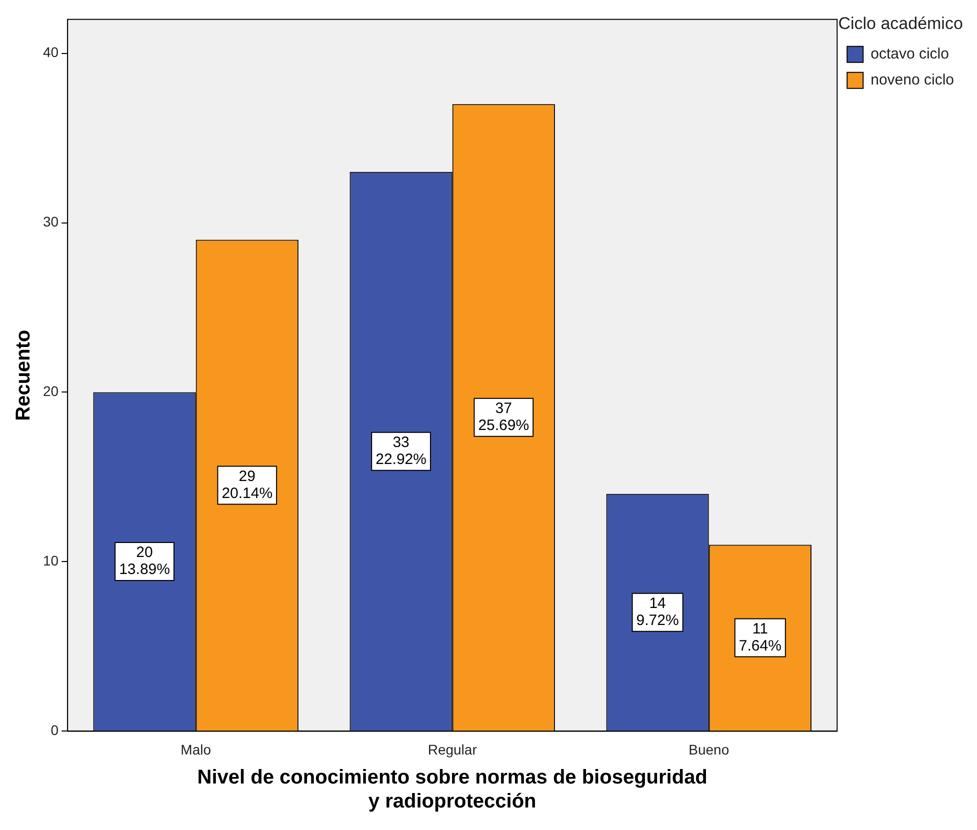 The image size is (977, 830). Describe the element at coordinates (504, 417) in the screenshot. I see `data-label: 37 25.69%` at that location.